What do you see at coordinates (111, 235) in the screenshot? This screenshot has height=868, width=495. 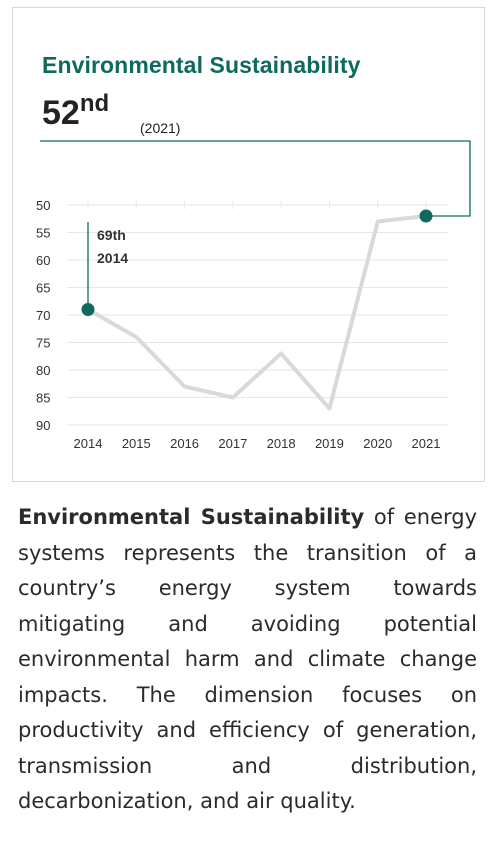 I see `annotation-rank-label: 69th` at bounding box center [111, 235].